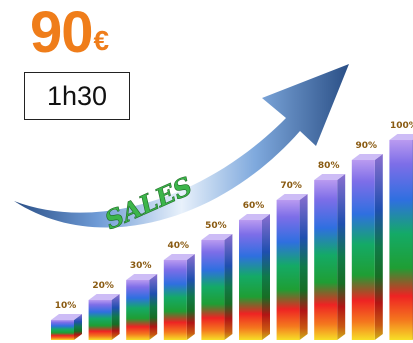  I want to click on bar-5: 50%, so click(217, 280).